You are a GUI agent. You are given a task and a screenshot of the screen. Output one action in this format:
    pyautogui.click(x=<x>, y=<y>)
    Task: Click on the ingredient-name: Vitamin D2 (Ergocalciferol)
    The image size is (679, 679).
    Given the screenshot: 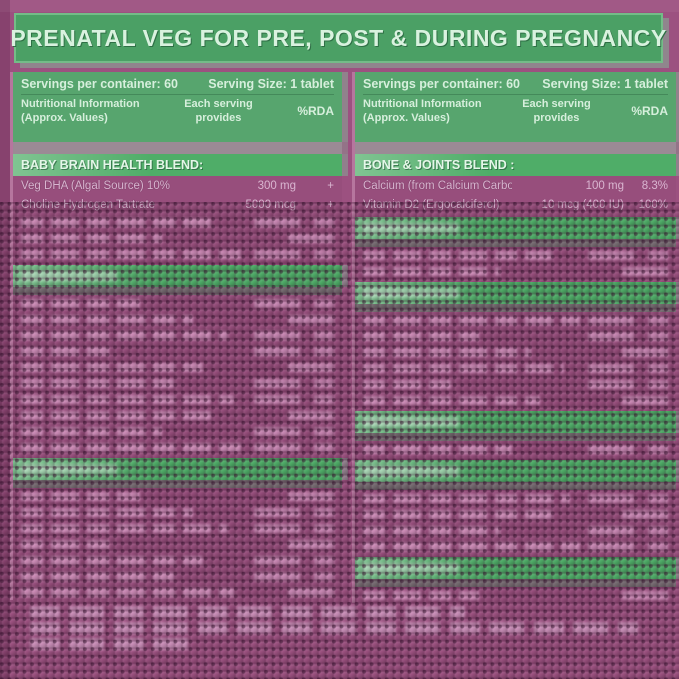 What is the action you would take?
    pyautogui.click(x=431, y=204)
    